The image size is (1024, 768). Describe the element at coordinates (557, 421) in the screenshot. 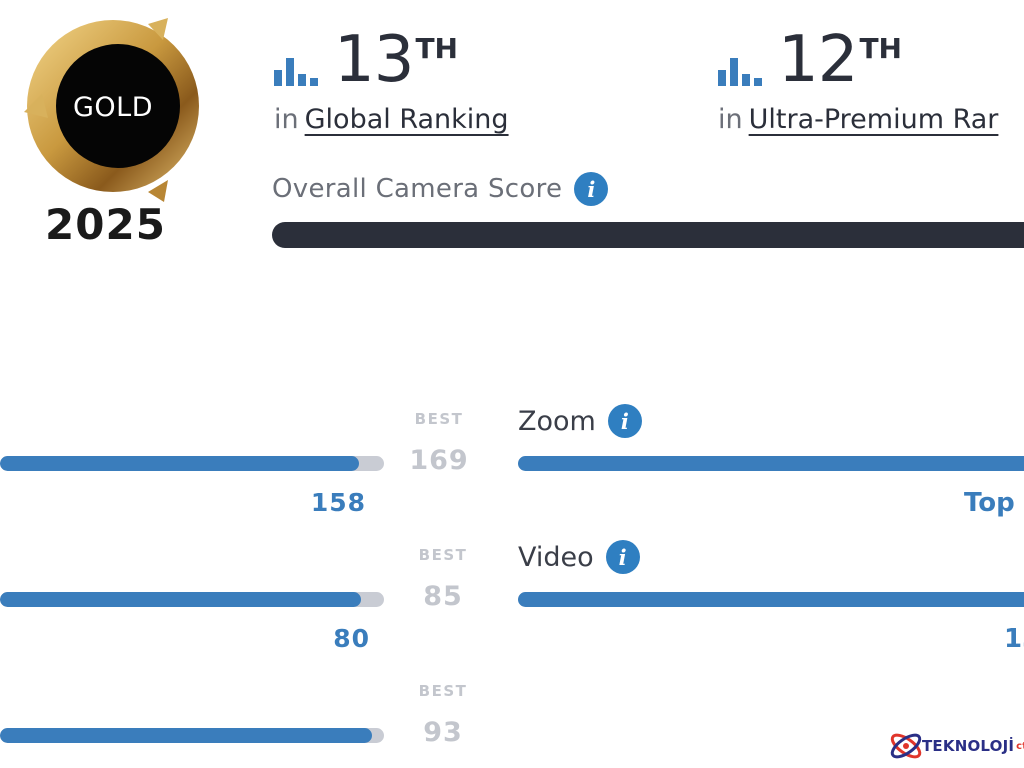

I see `category-label: Zoom` at that location.